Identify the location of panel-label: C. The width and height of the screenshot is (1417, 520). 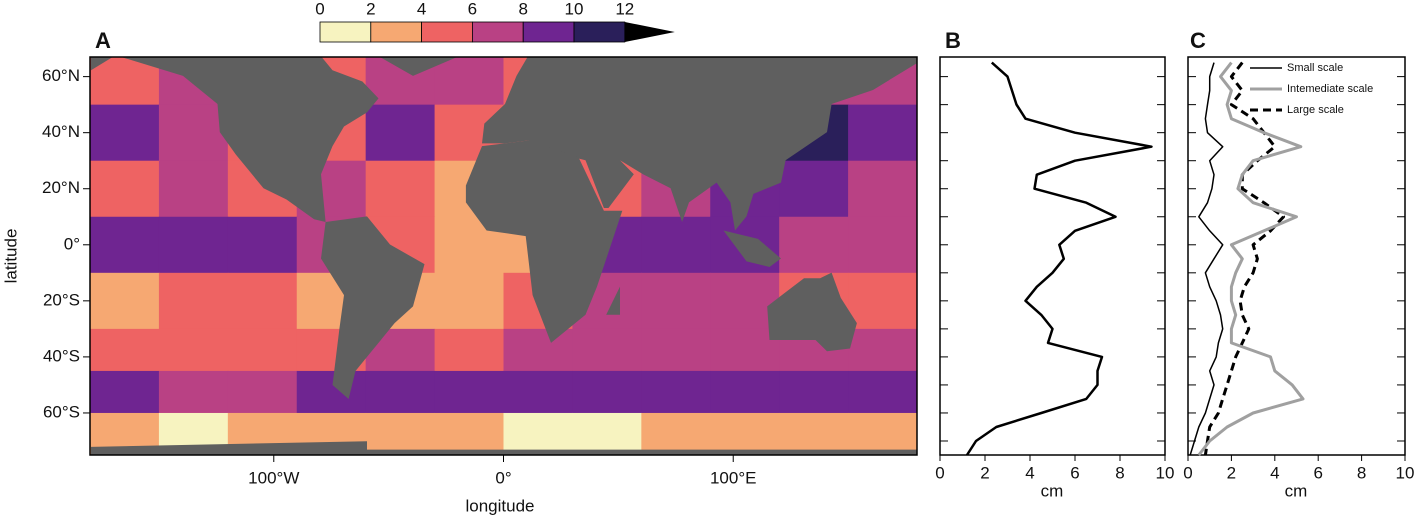
(1198, 40).